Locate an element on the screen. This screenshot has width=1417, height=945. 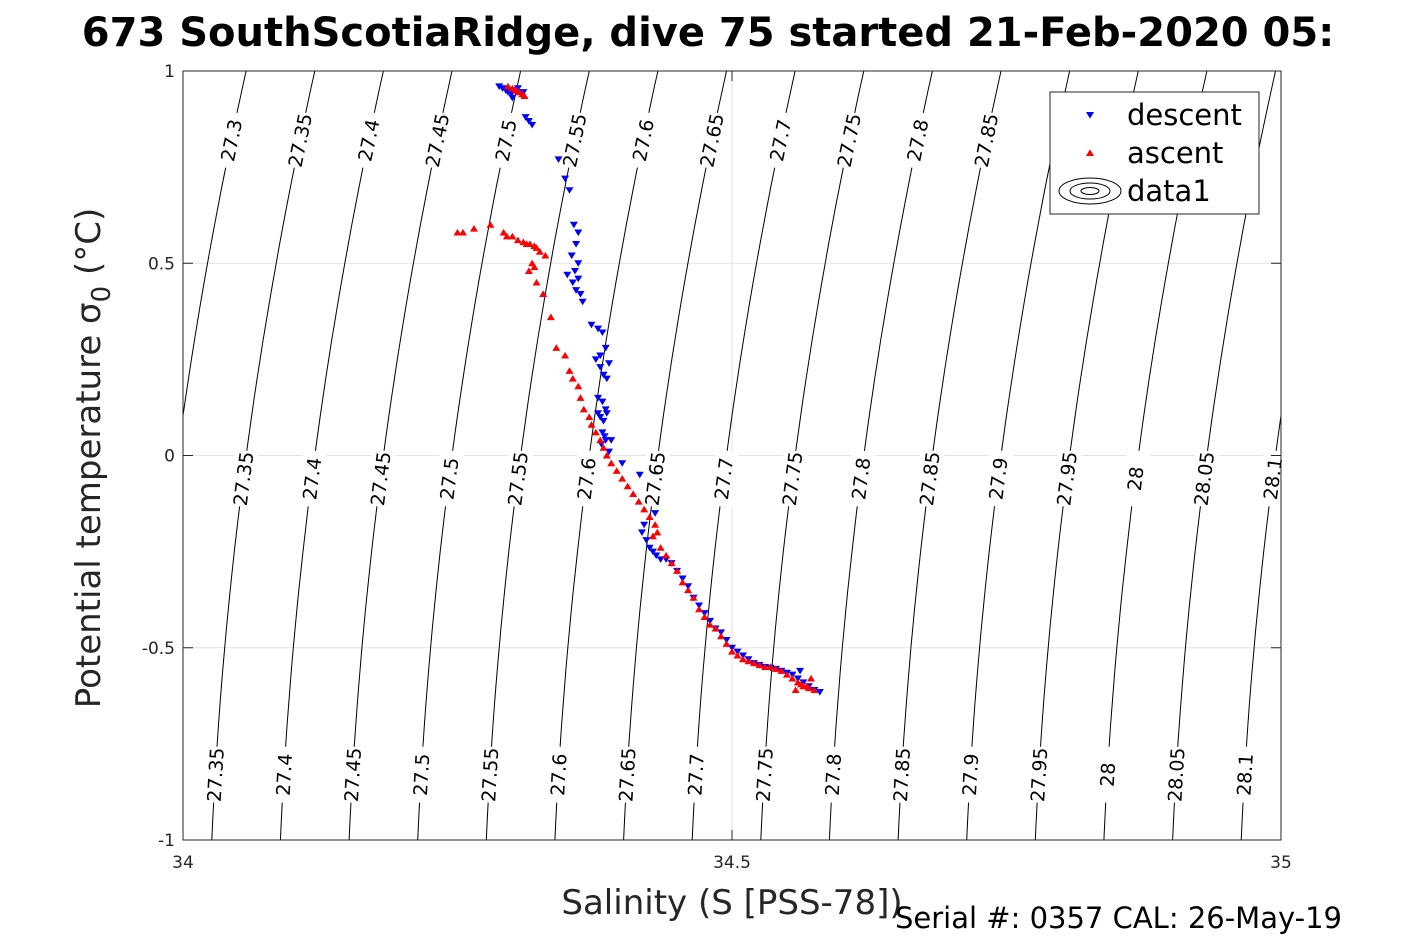
contour-label: 27.45 is located at coordinates (353, 775).